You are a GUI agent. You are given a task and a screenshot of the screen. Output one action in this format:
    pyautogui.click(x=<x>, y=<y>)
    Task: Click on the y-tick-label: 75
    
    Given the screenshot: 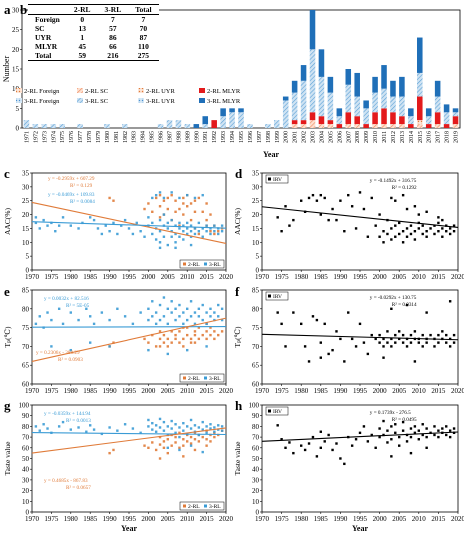 What is the action you would take?
    pyautogui.click(x=26, y=328)
    